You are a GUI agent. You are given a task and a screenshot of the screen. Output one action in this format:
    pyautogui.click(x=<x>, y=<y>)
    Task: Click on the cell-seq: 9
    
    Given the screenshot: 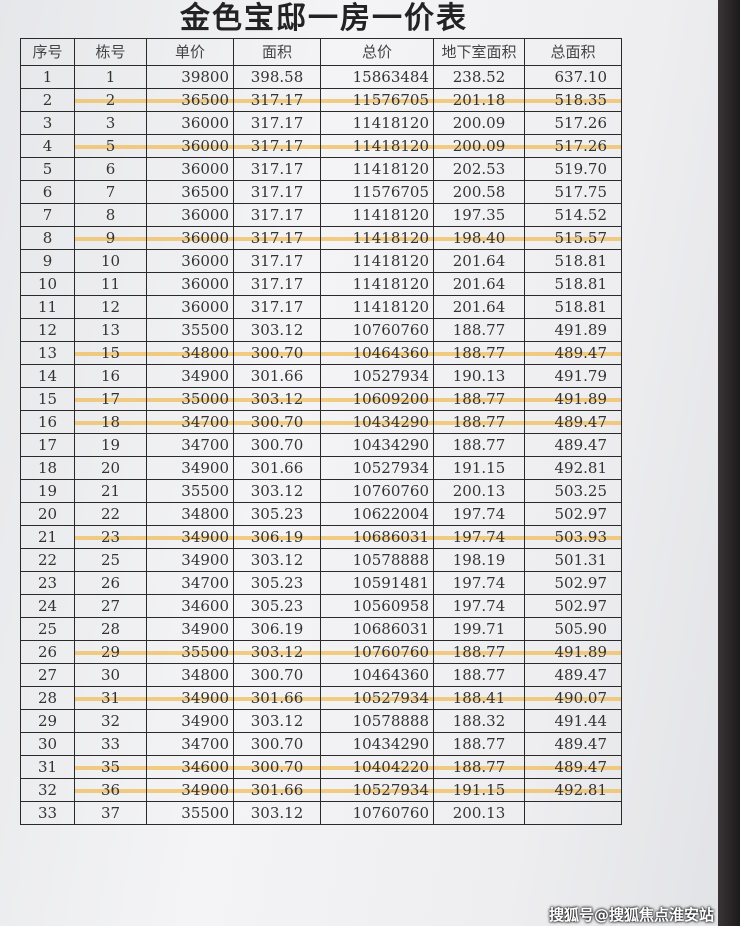 What is the action you would take?
    pyautogui.click(x=47, y=261)
    